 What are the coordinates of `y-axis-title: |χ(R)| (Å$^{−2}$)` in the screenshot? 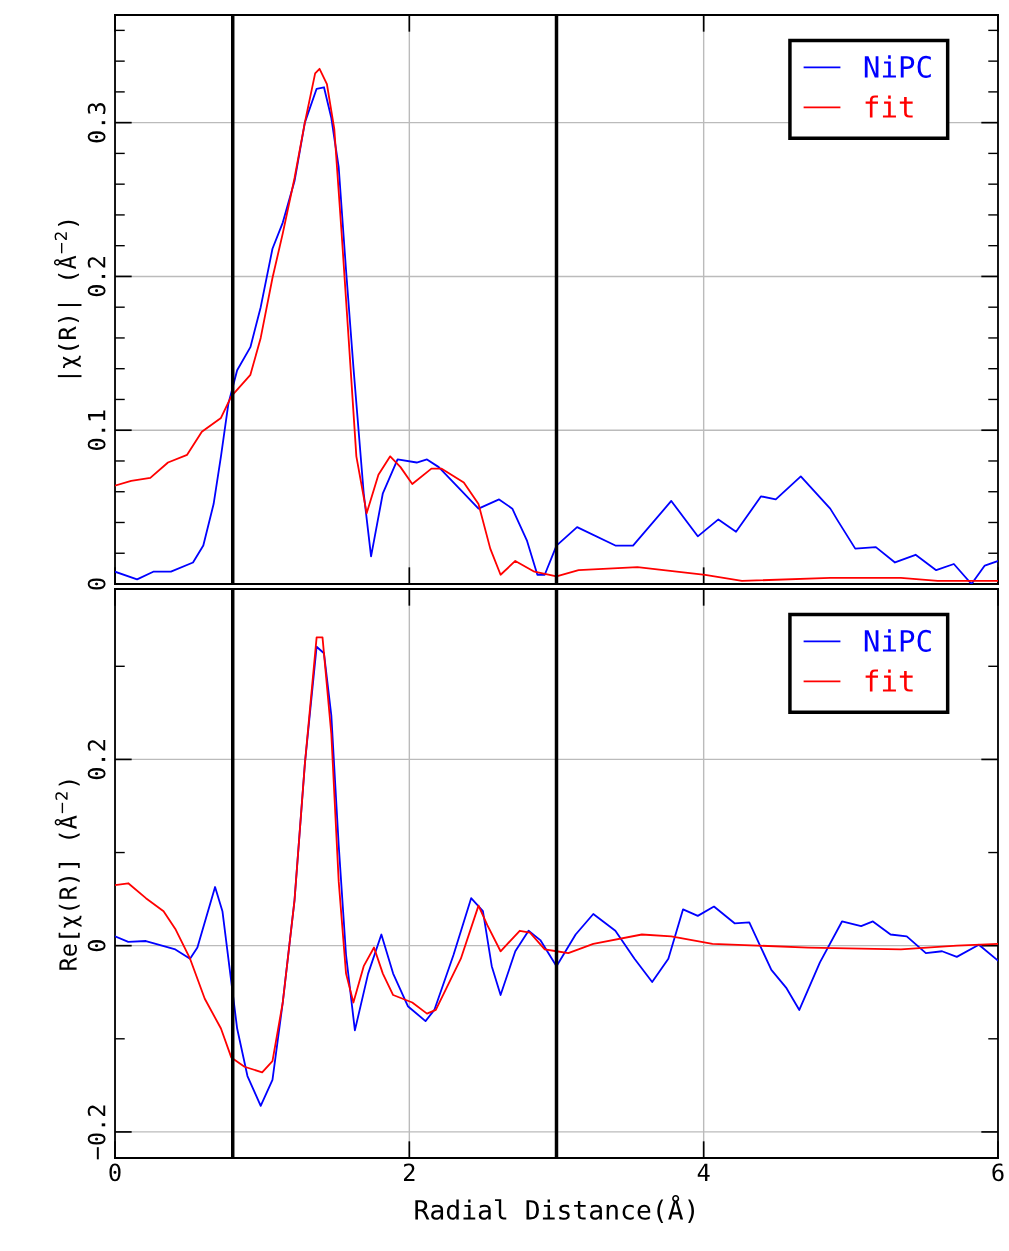 It's located at (67, 299).